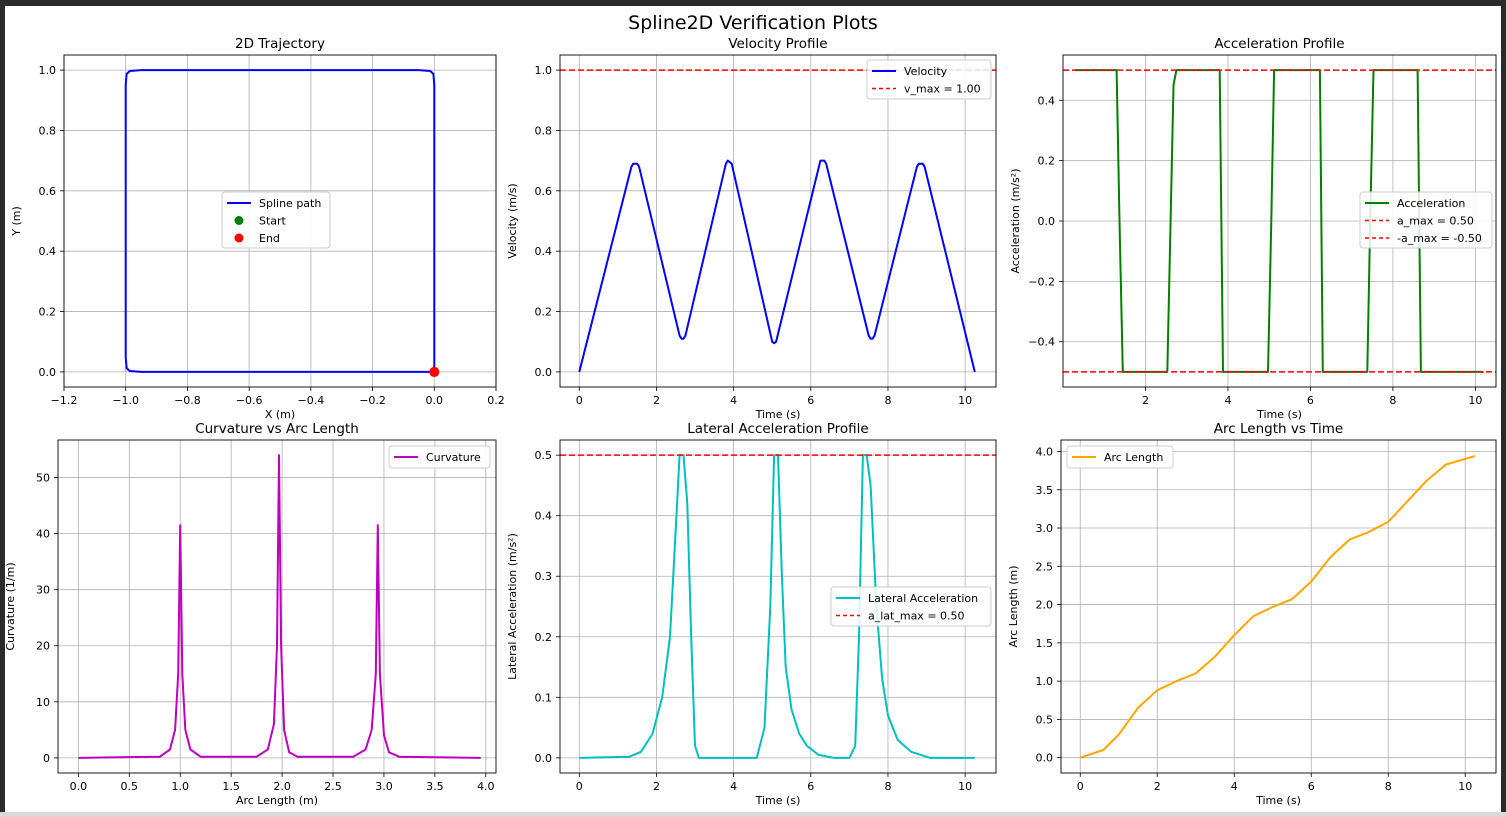  Describe the element at coordinates (1041, 281) in the screenshot. I see `y-tick-label: −0.2` at that location.